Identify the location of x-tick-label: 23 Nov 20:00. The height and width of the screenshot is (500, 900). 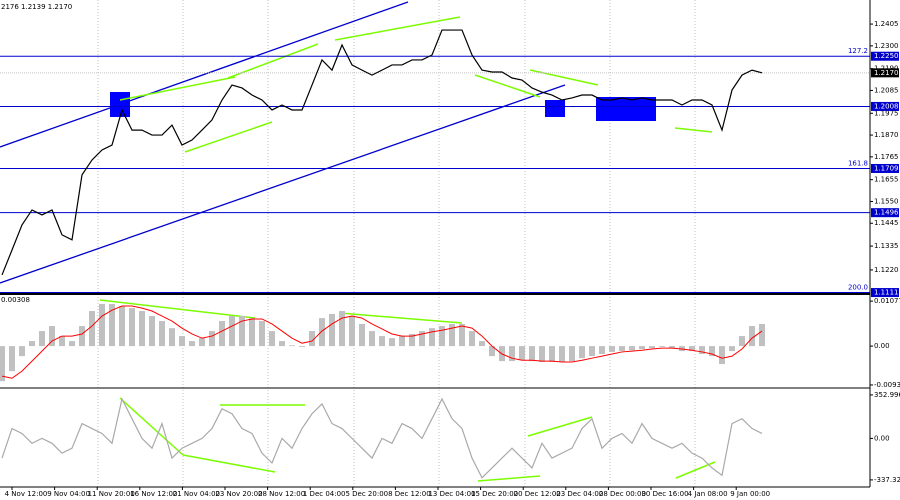
(238, 494).